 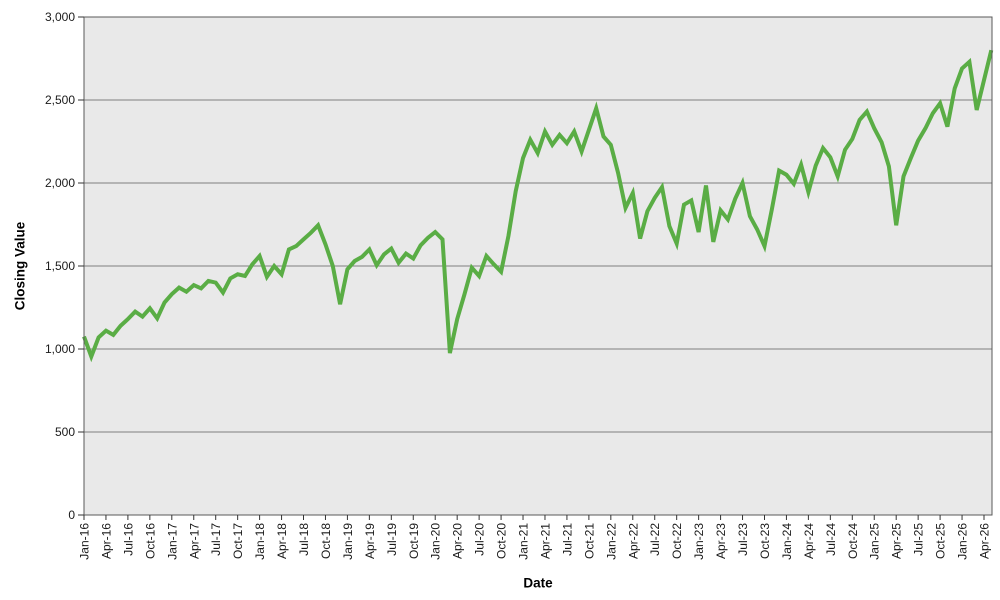 I want to click on x-tick-label: Apr-19, so click(x=370, y=541).